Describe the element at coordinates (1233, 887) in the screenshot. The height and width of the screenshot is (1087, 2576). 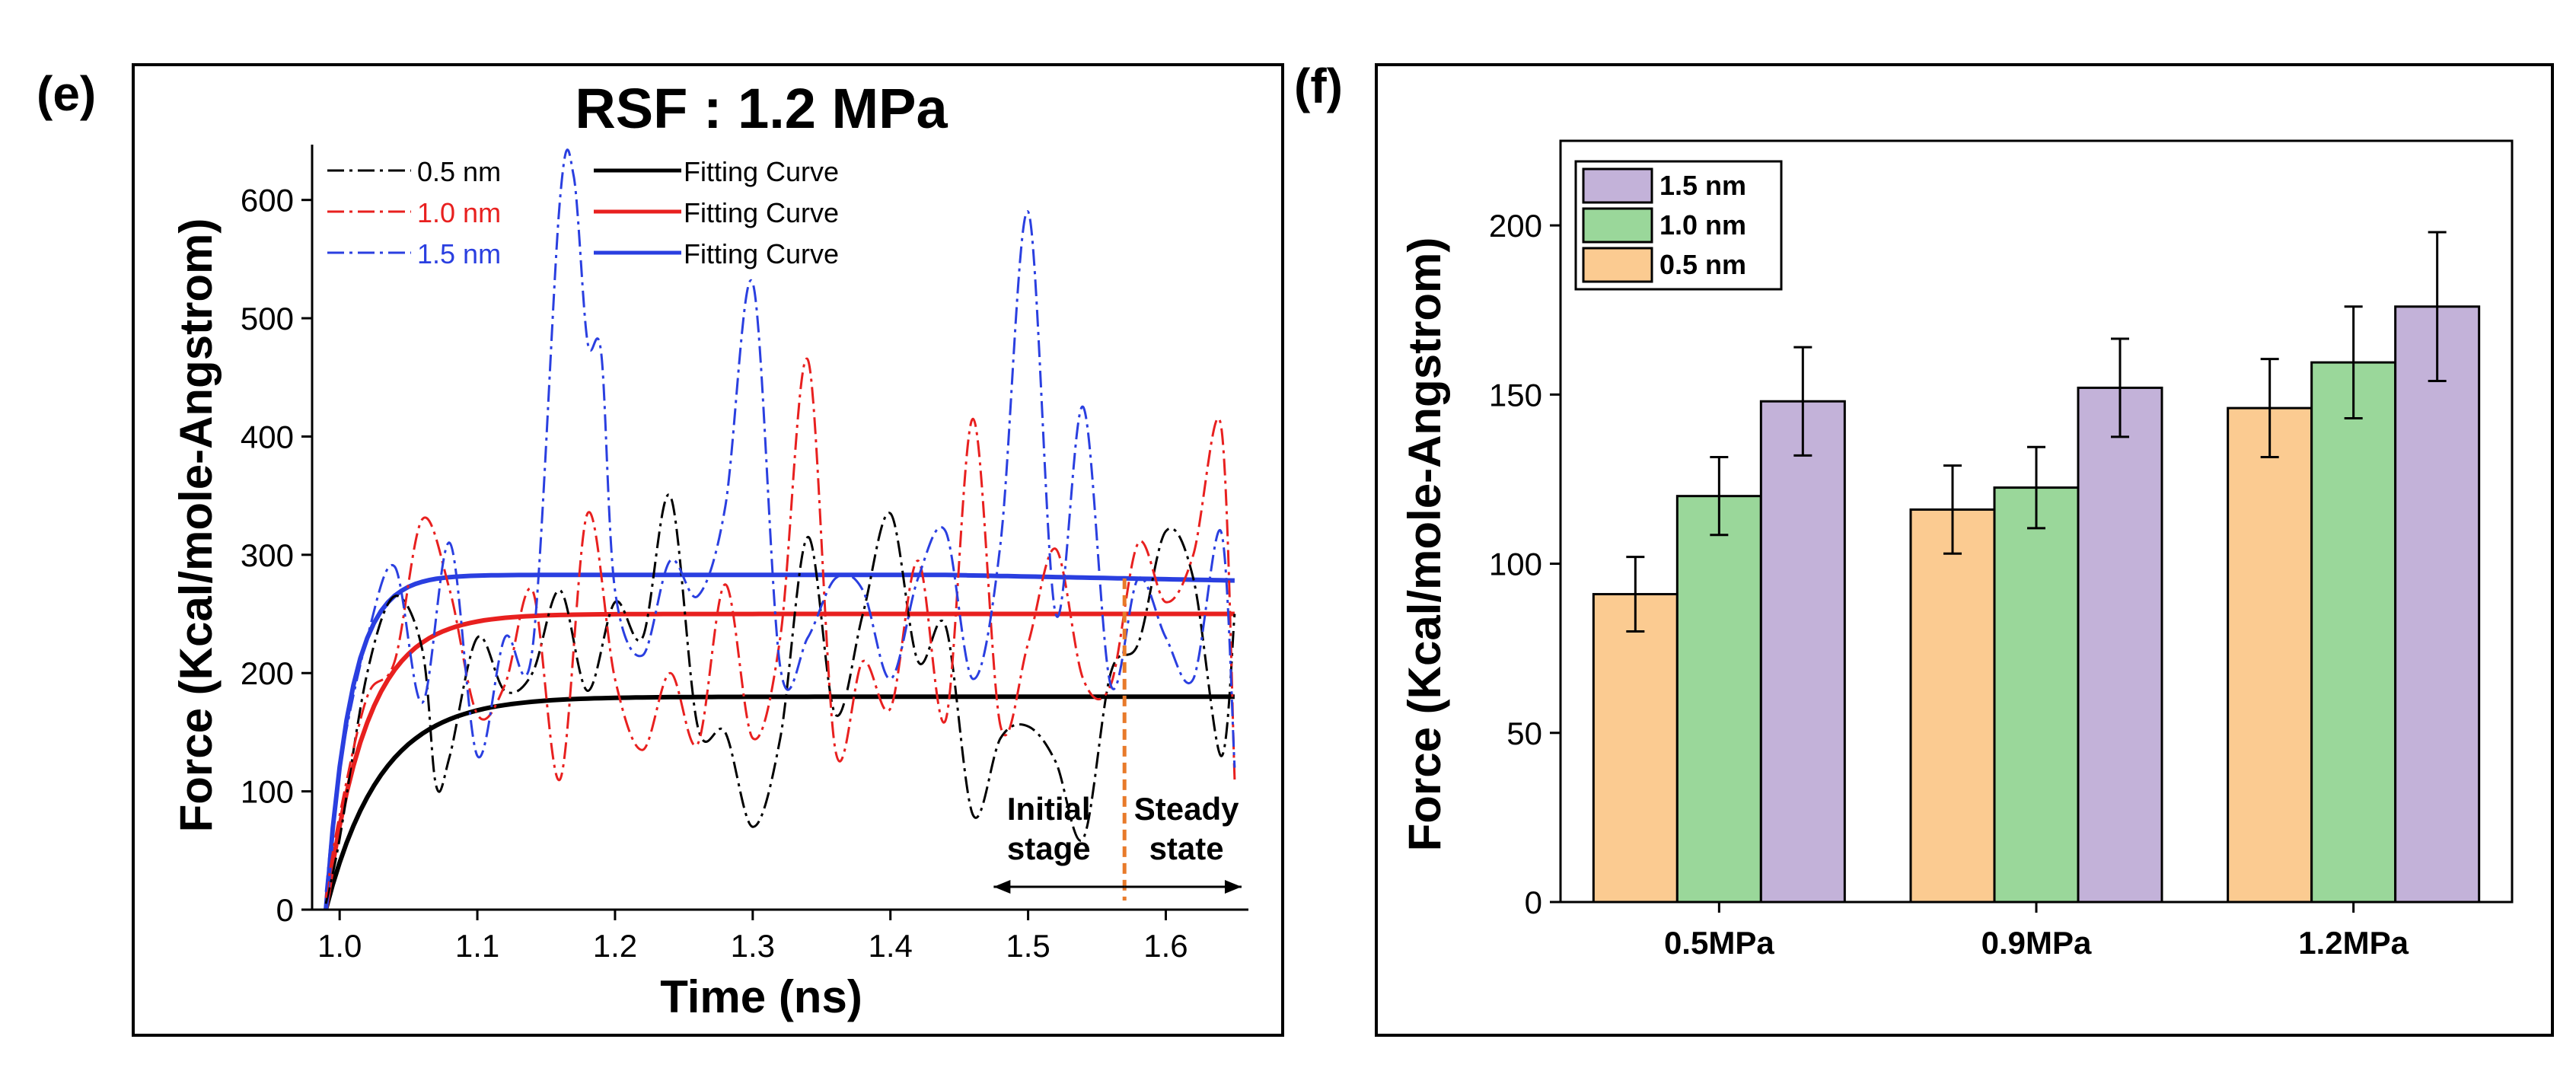
I see `steady-state-arrowhead` at that location.